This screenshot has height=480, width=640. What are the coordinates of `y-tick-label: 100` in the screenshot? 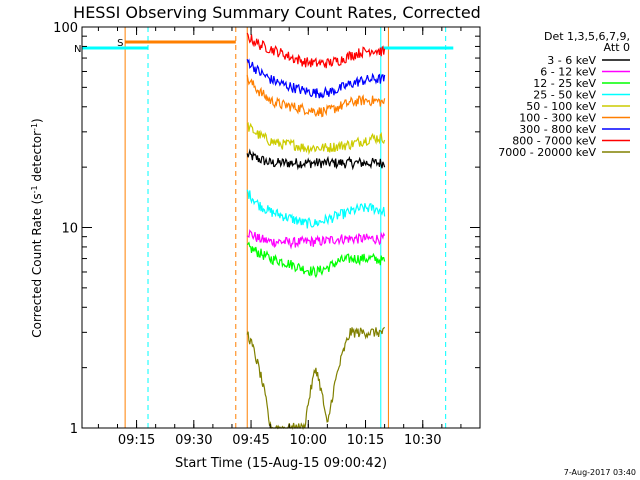 It's located at (65, 28).